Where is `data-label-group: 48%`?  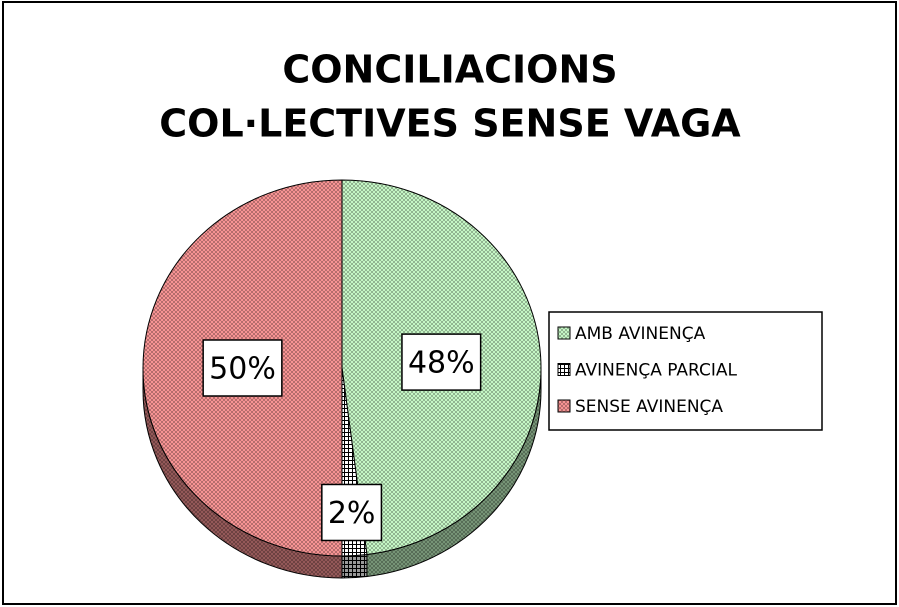
data-label-group: 48% is located at coordinates (441, 362).